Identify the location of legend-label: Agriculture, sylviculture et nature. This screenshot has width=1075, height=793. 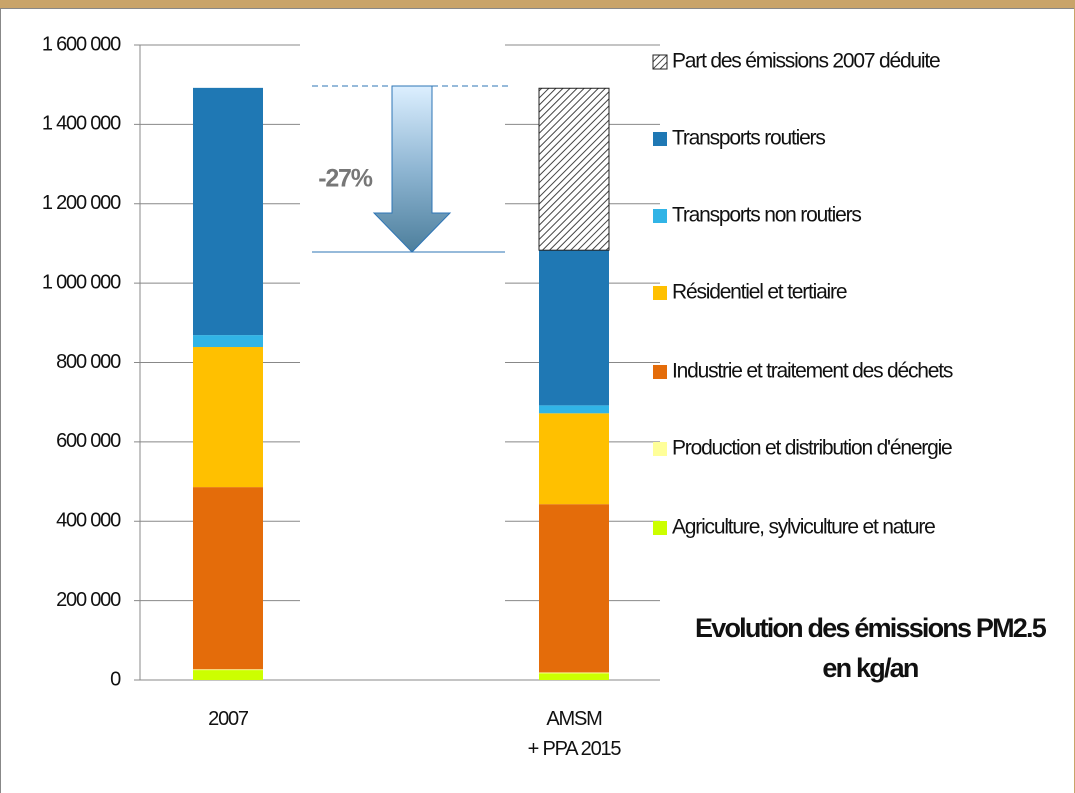
(803, 527).